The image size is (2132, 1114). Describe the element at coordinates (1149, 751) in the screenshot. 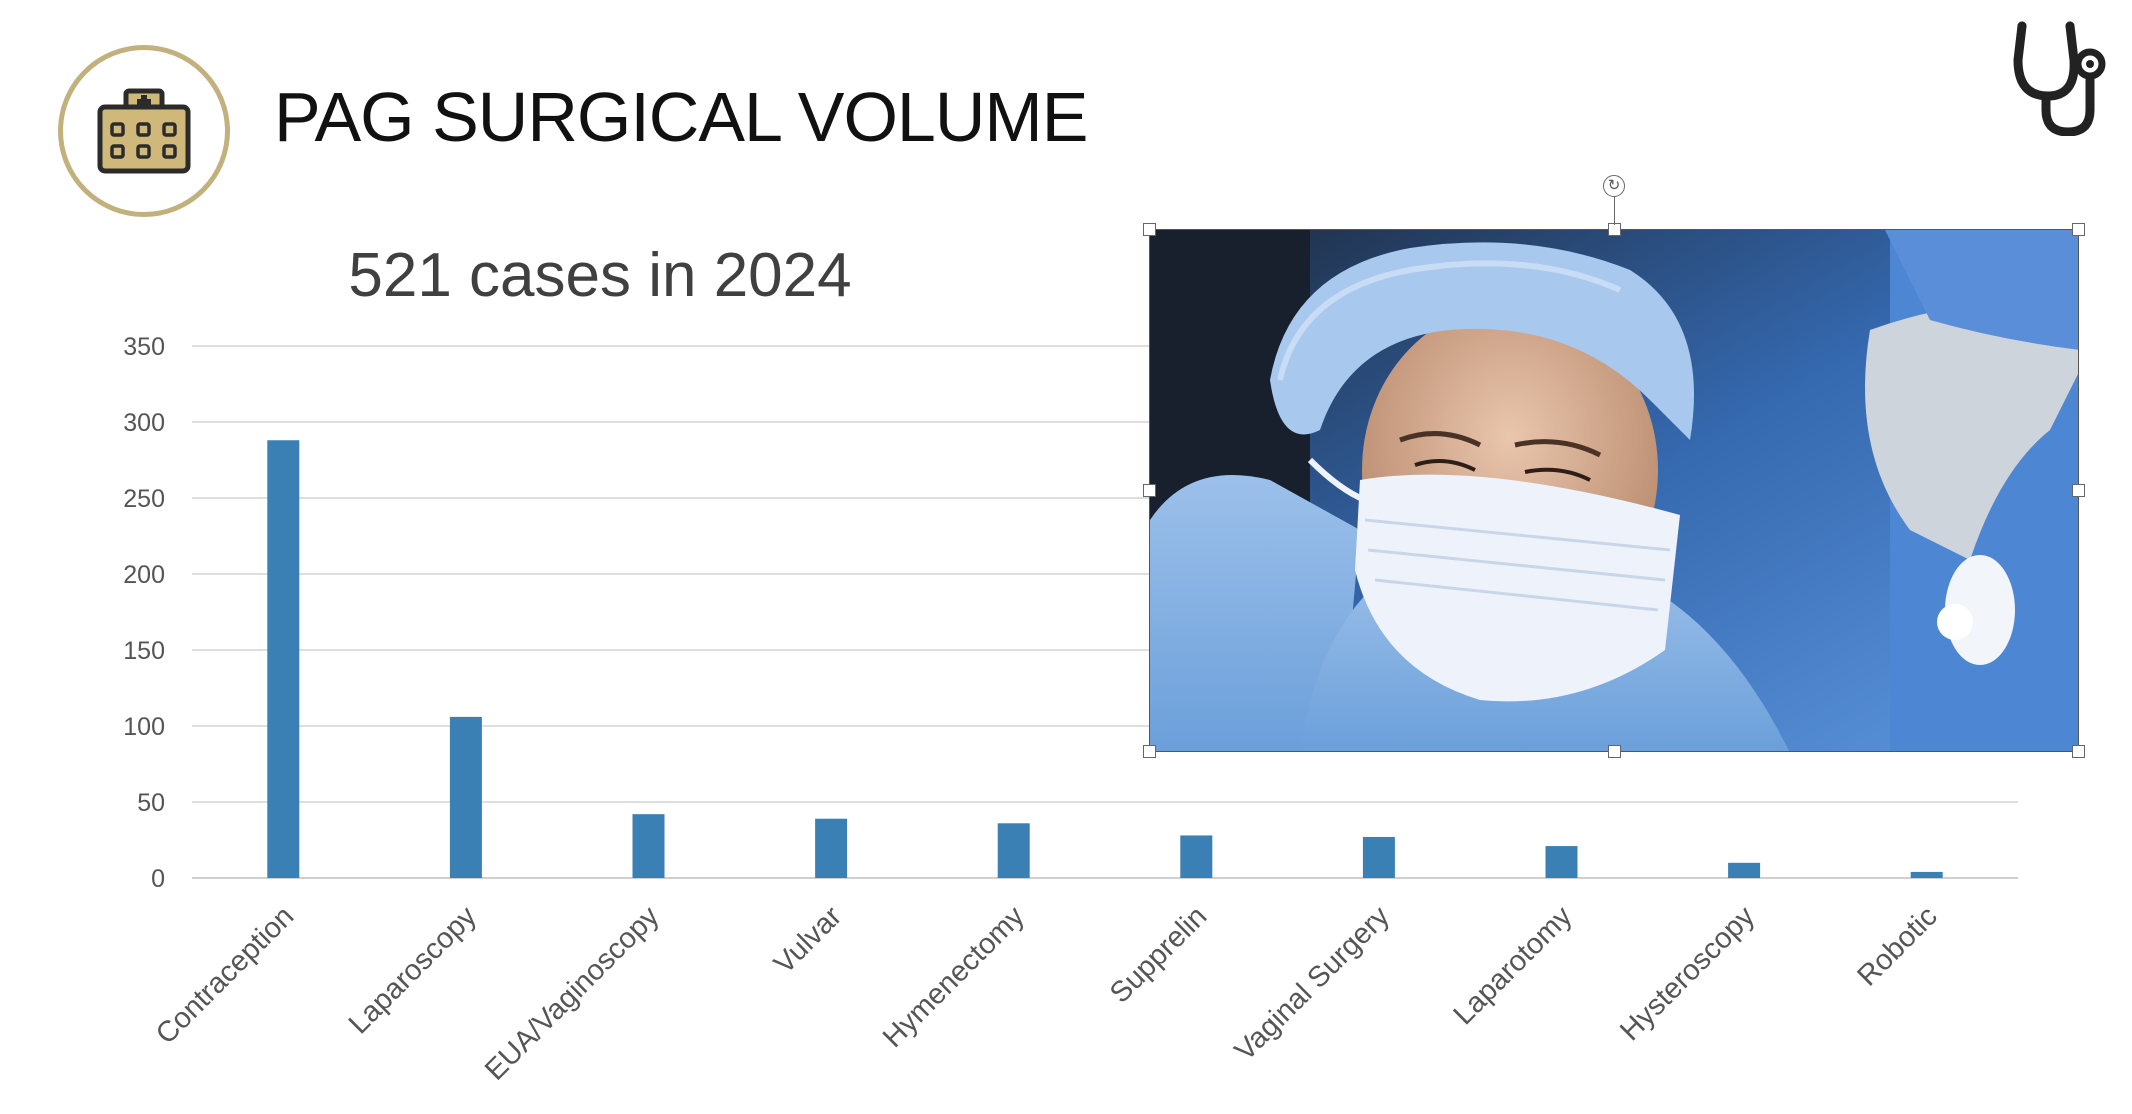

I see `resize-handle-bottom-left` at that location.